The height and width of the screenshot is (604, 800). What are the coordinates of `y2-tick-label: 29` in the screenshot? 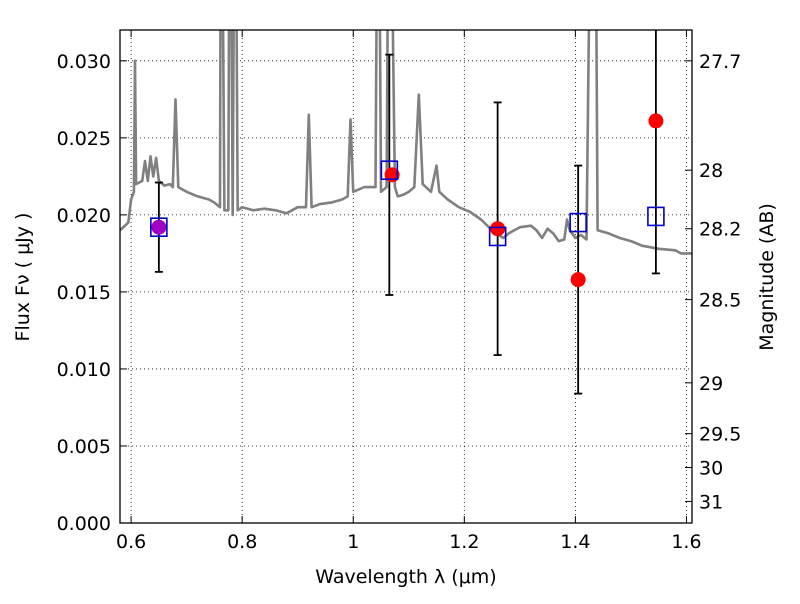 It's located at (711, 384).